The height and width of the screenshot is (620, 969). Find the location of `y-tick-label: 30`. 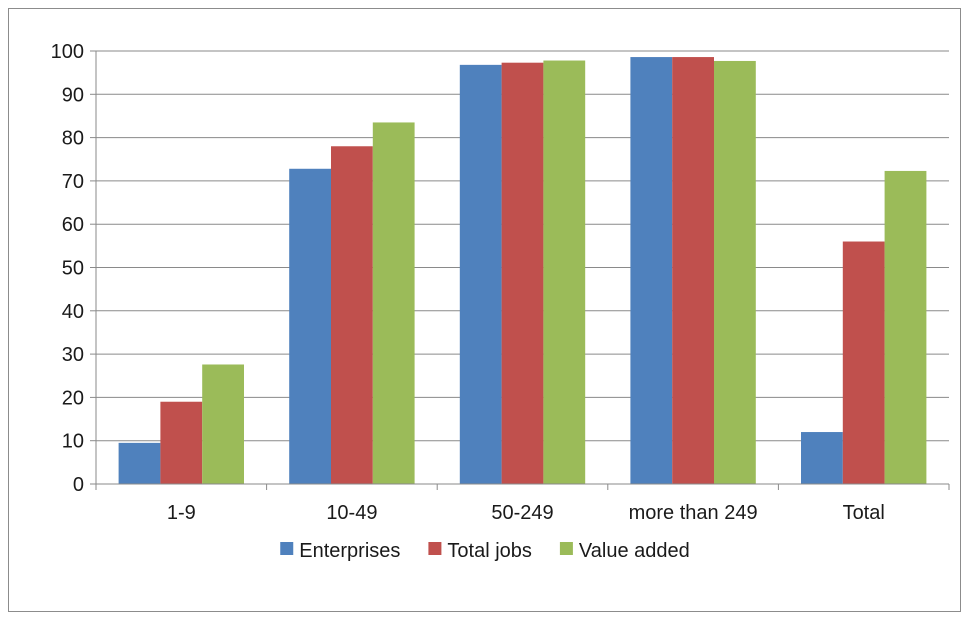

y-tick-label: 30 is located at coordinates (73, 355).